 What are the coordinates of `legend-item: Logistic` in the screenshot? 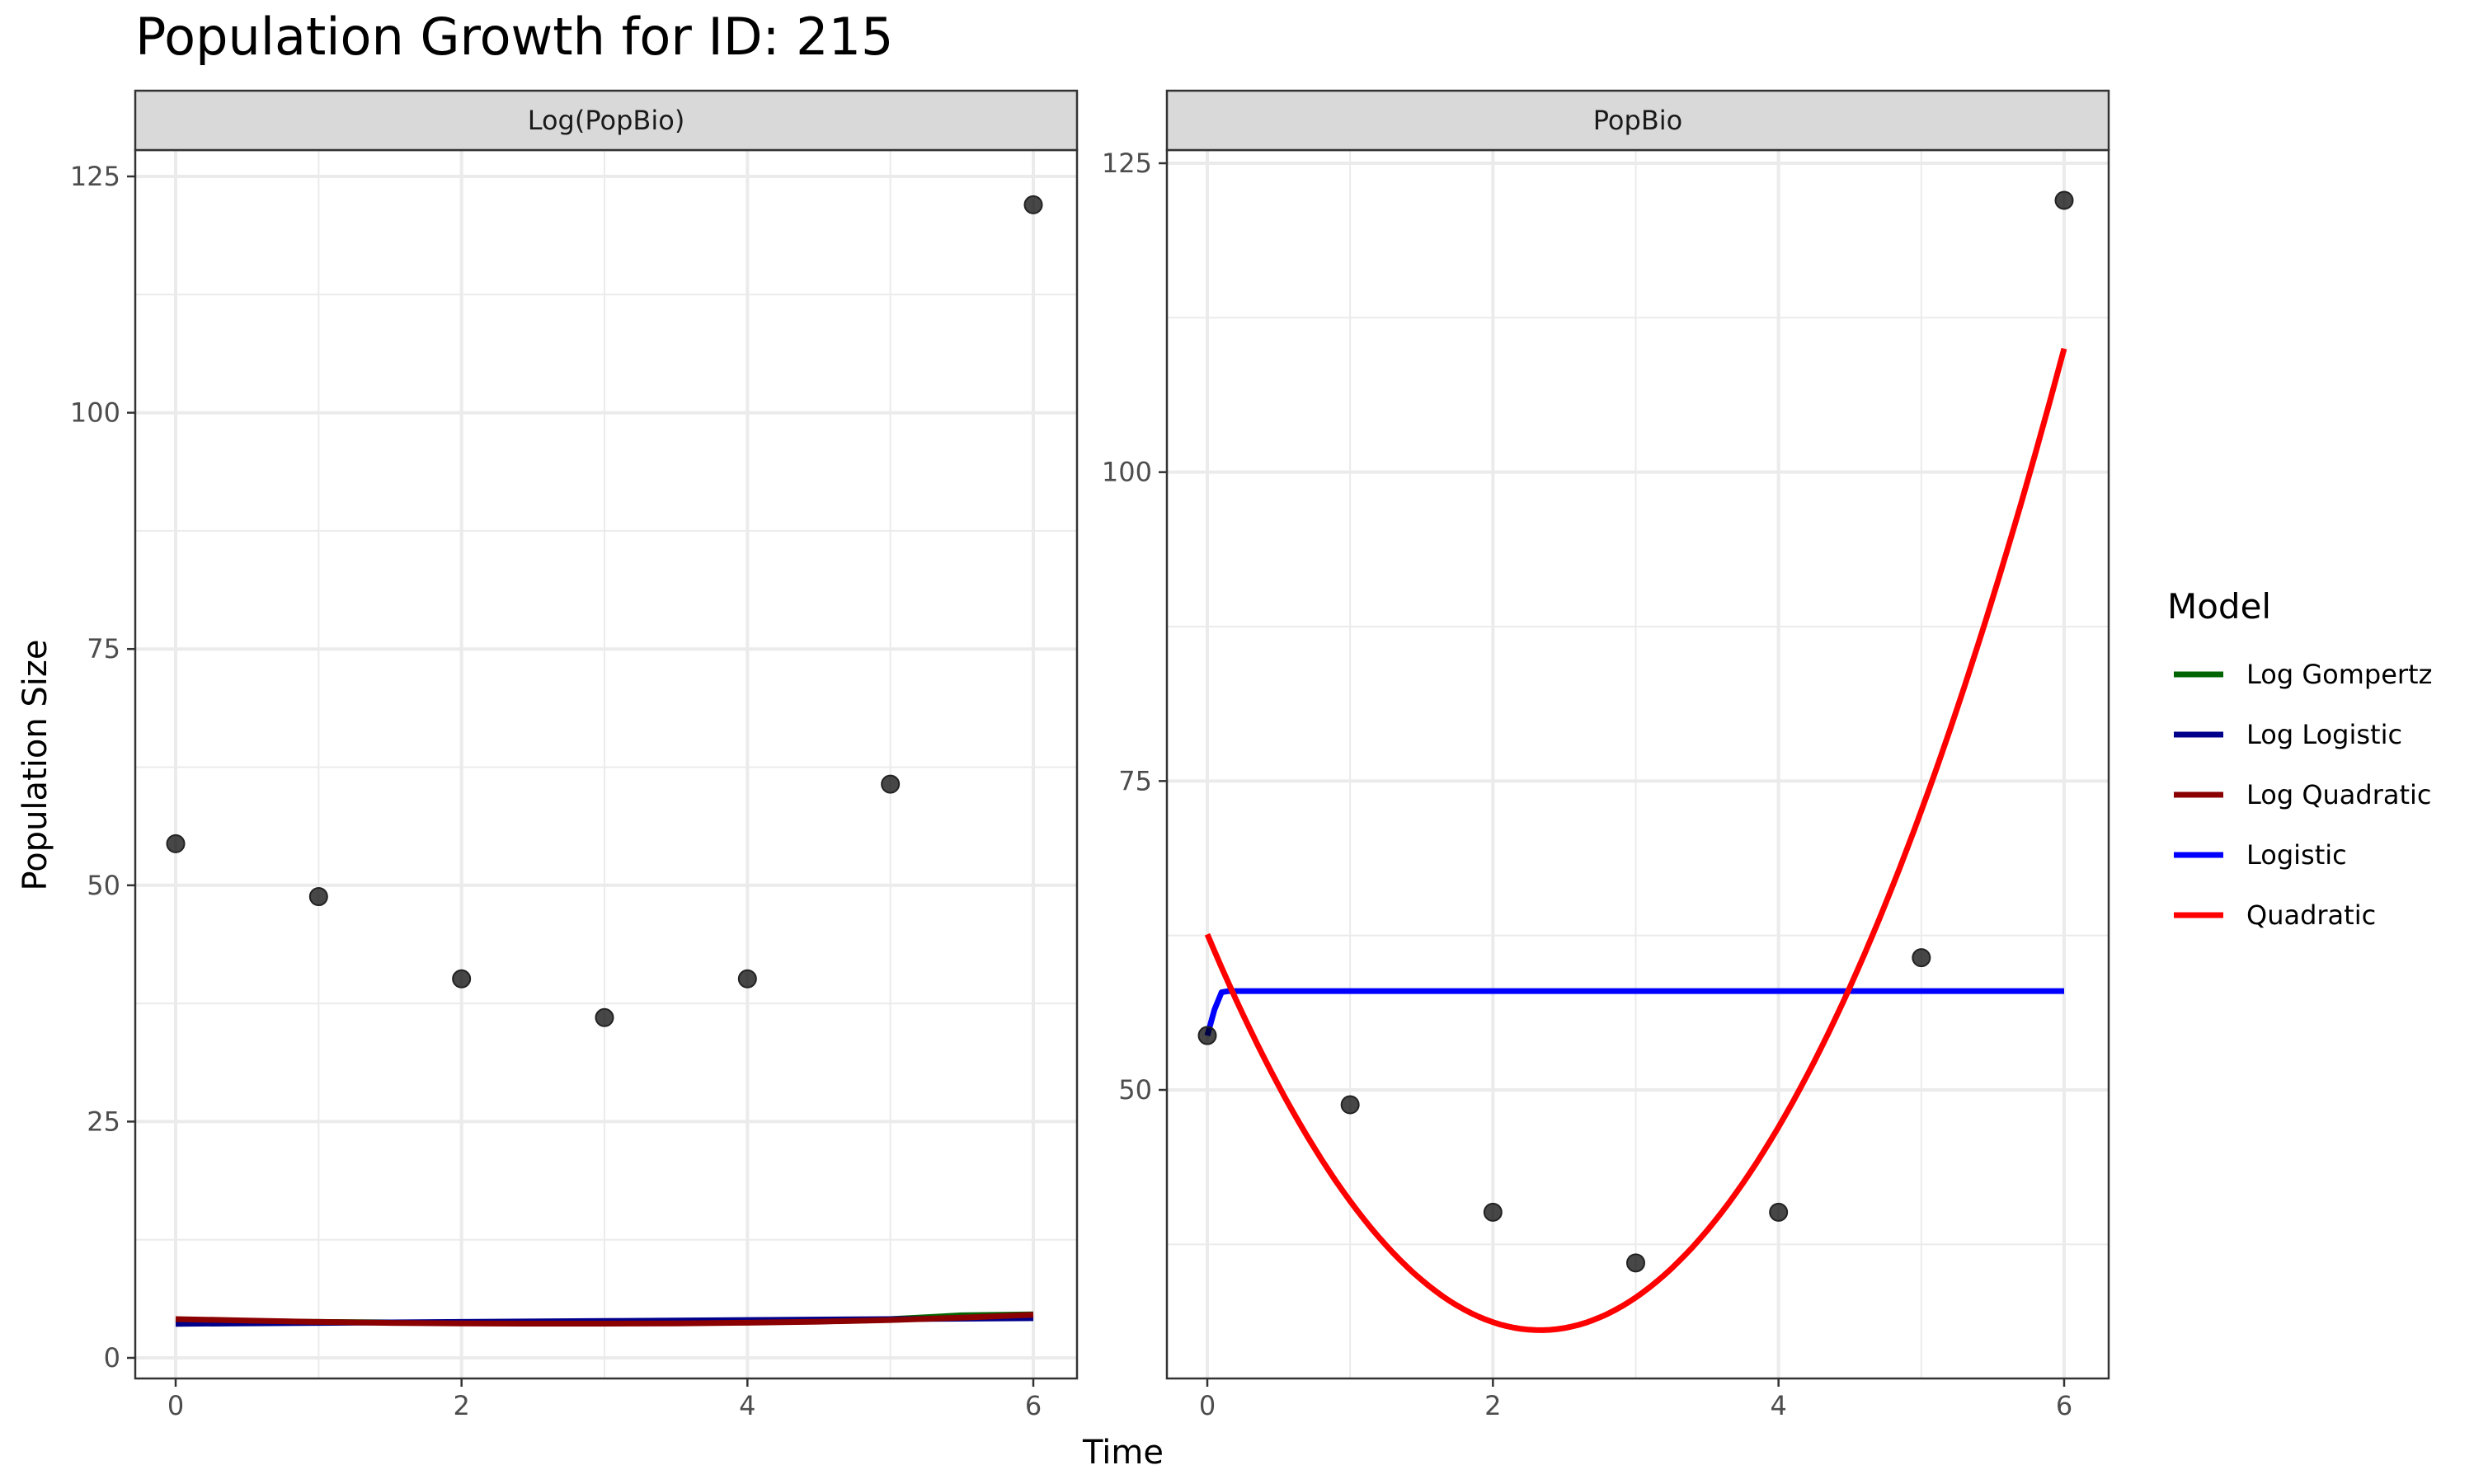 It's located at (2260, 855).